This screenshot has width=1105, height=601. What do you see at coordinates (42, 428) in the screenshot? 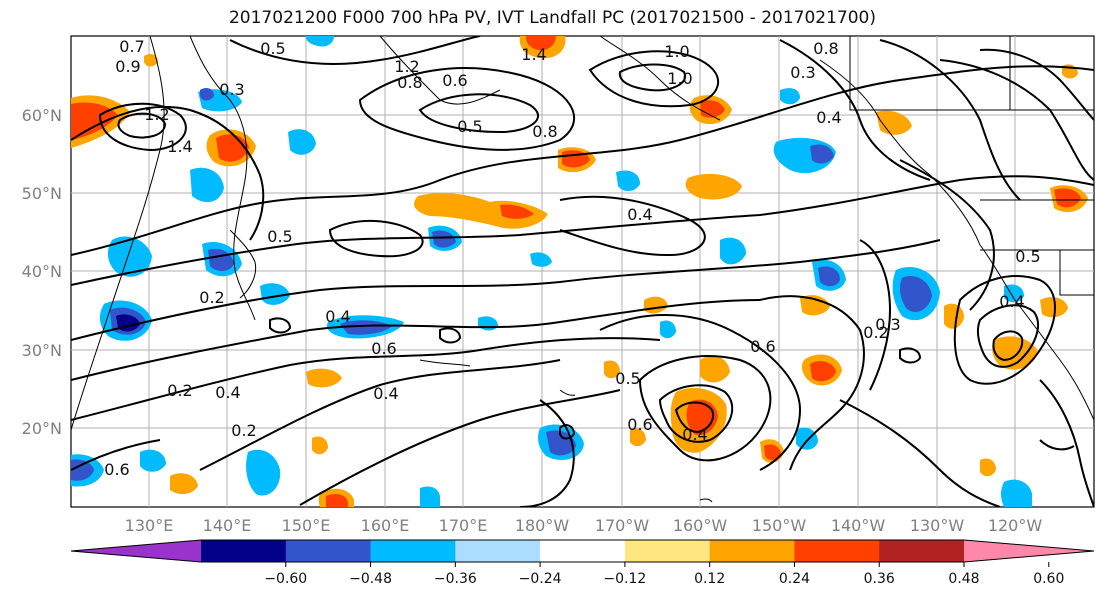
I see `lat-label: 20°N` at bounding box center [42, 428].